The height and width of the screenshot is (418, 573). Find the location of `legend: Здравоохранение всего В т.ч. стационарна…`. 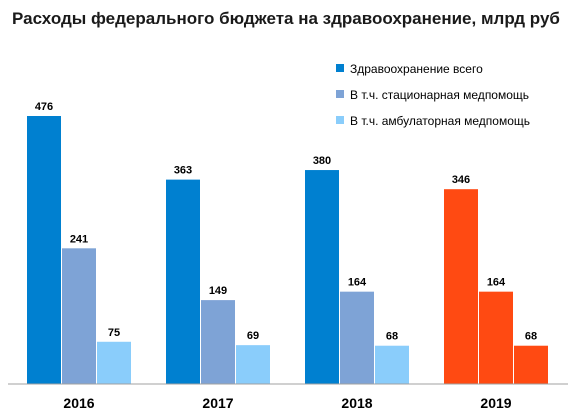

legend: Здравоохранение всего В т.ч. стационарна… is located at coordinates (433, 95).